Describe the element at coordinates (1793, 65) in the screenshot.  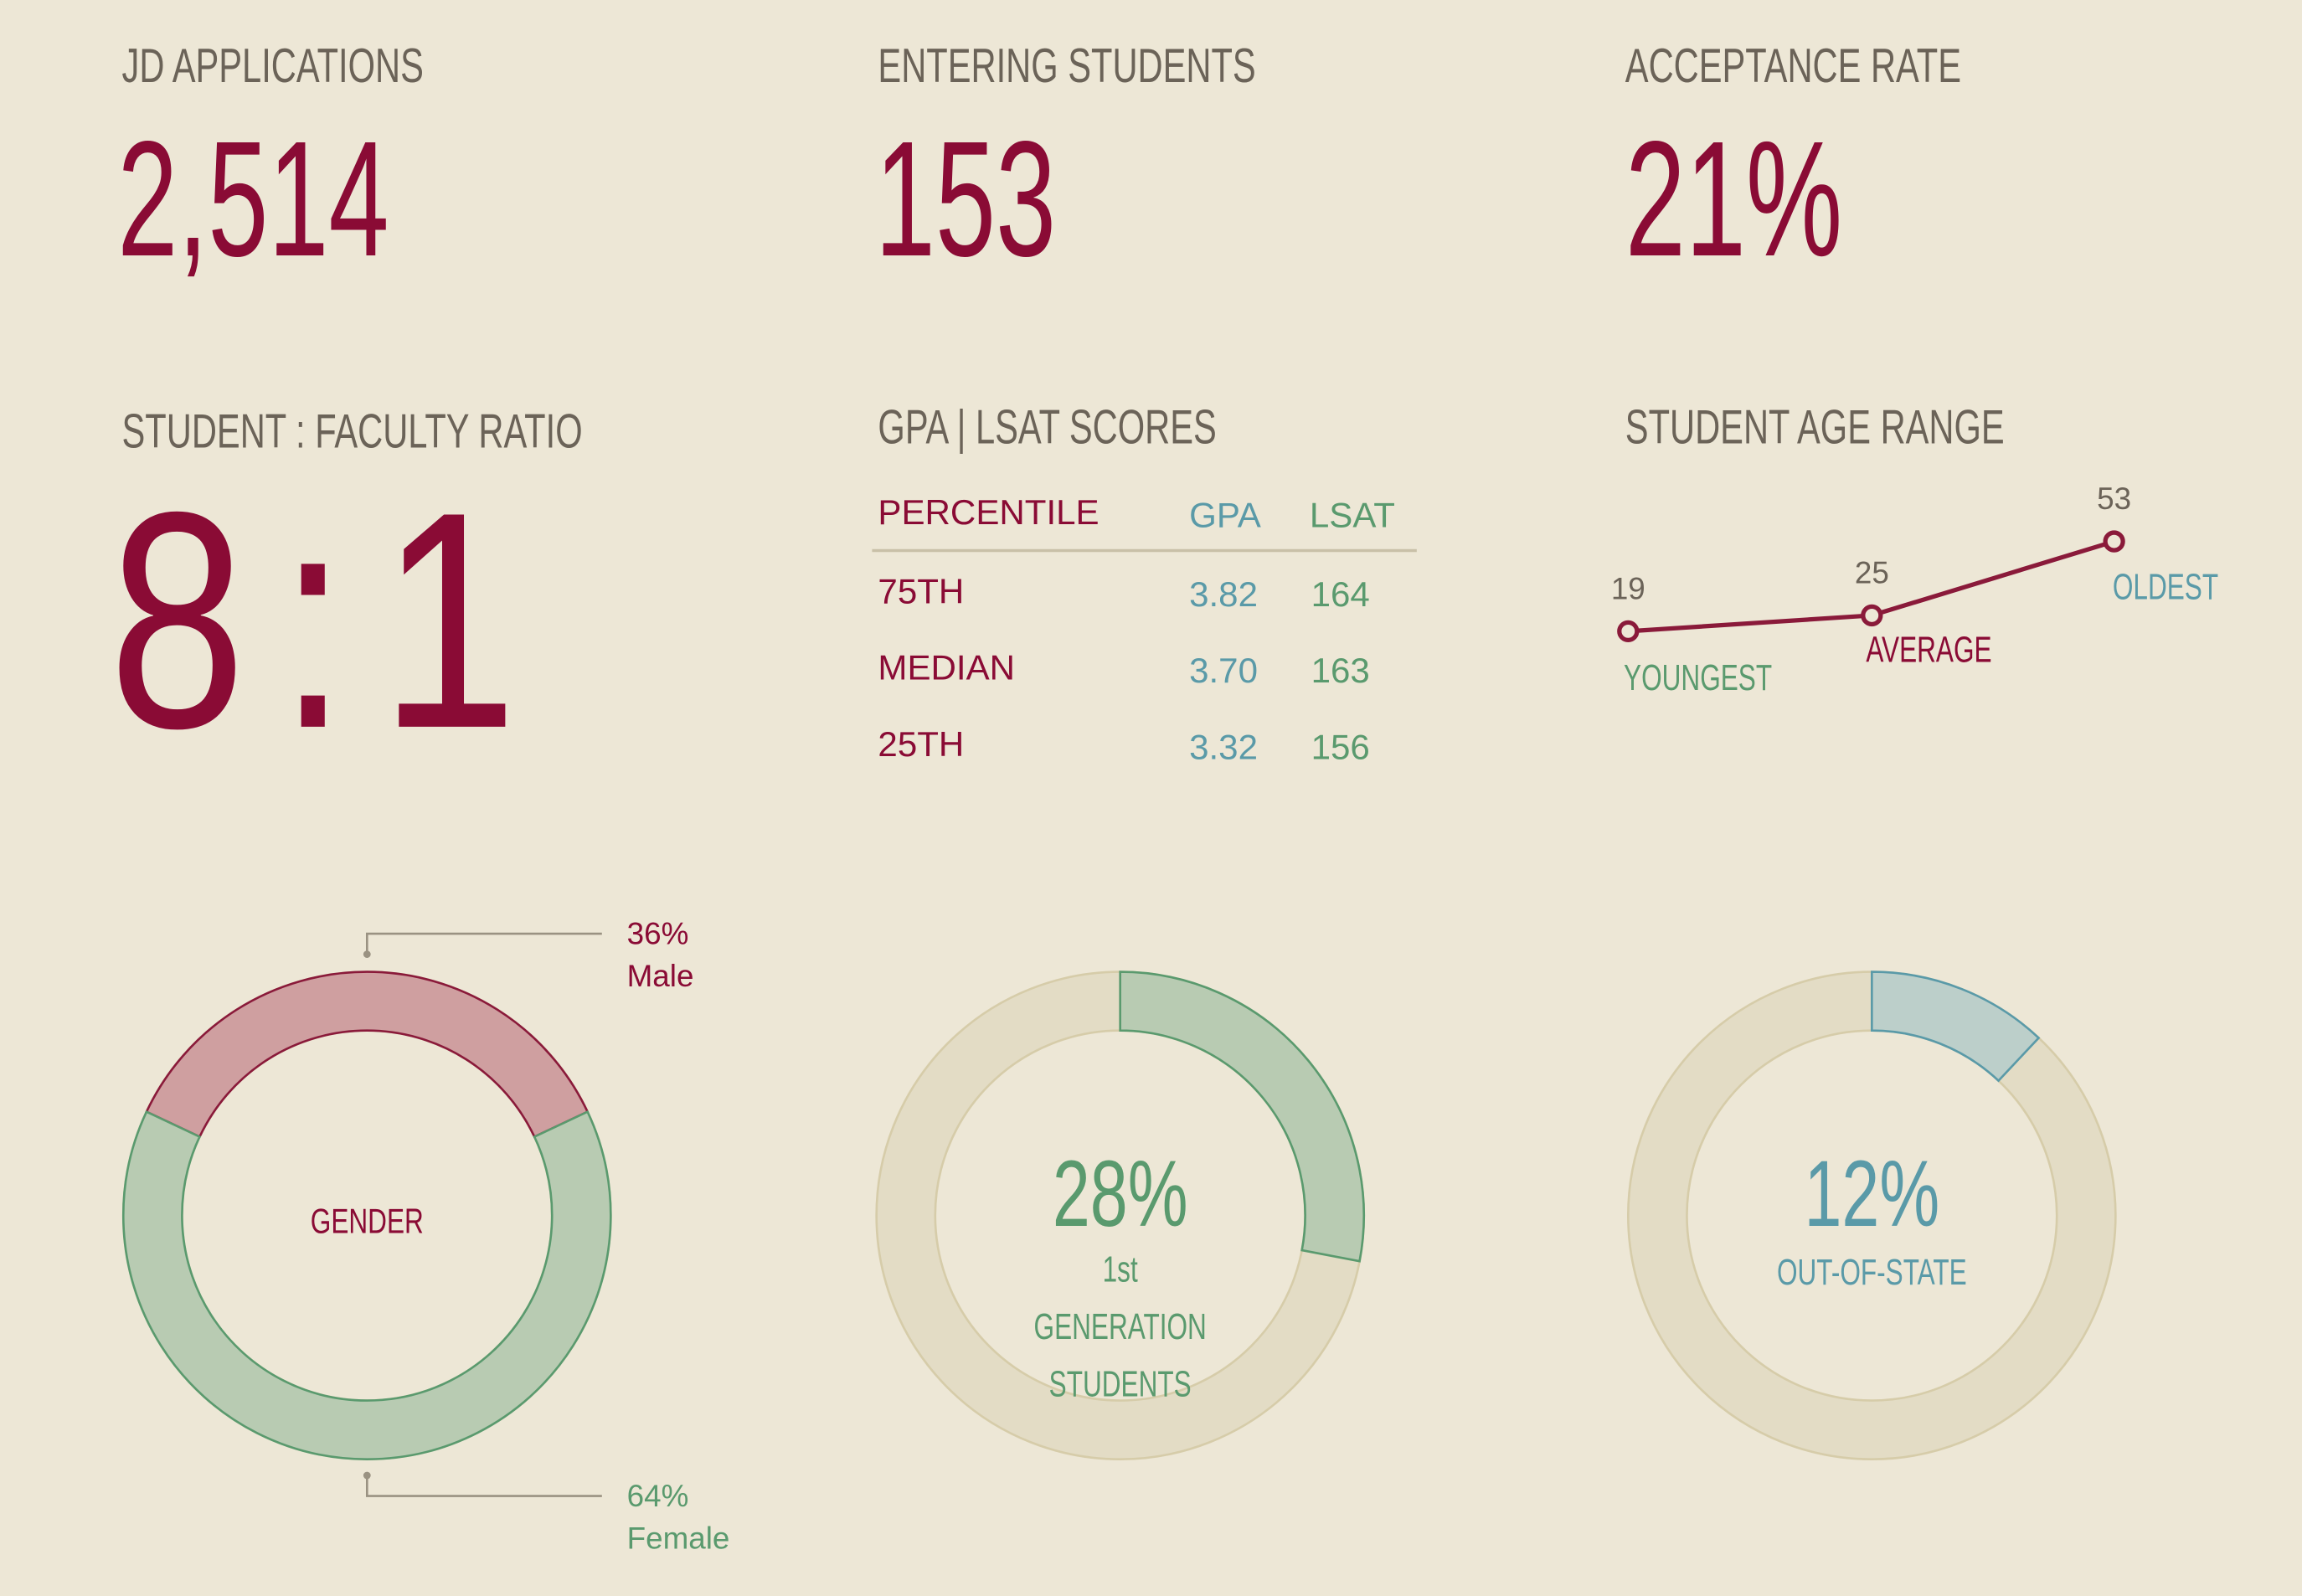
I see `stat-label: ACCEPTANCE RATE` at that location.